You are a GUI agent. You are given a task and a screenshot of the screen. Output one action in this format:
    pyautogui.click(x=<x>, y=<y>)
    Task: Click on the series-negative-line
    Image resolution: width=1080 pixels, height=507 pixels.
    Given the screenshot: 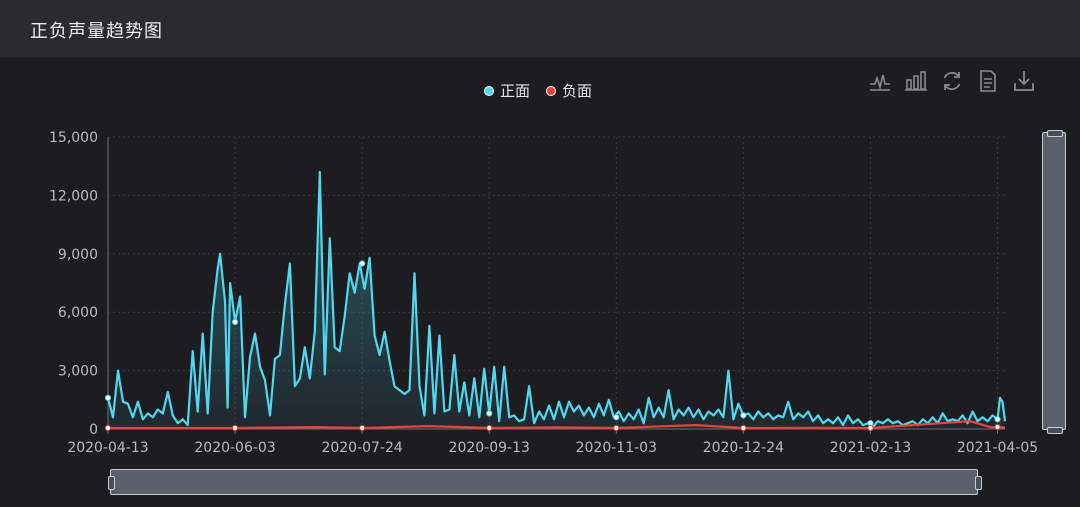 What is the action you would take?
    pyautogui.click(x=557, y=425)
    